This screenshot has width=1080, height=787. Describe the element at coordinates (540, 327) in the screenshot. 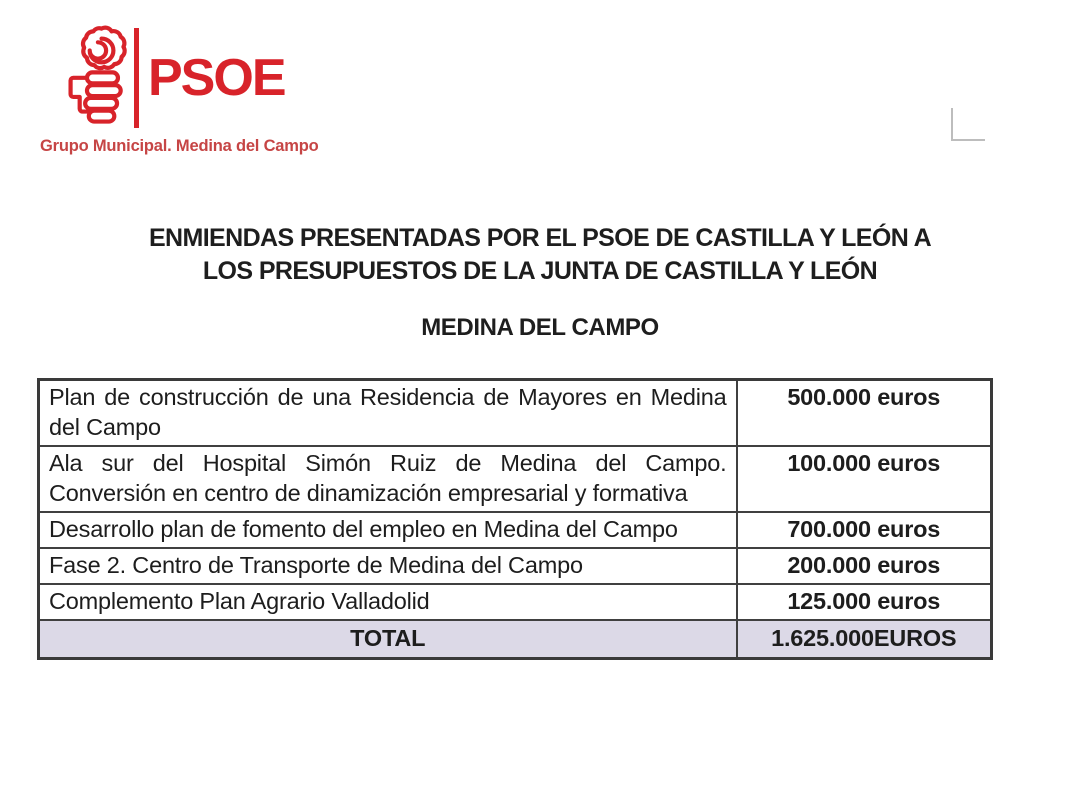

I see `document-subtitle: MEDINA DEL CAMPO` at that location.